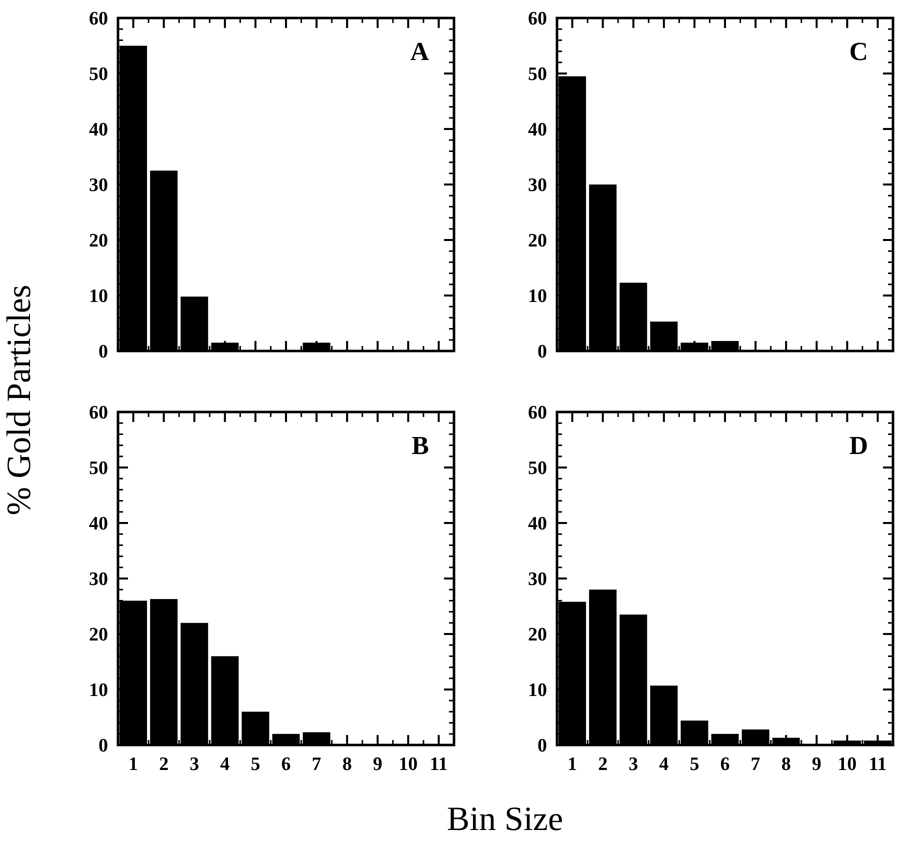  Describe the element at coordinates (505, 819) in the screenshot. I see `x-axis-title: Bin Size` at that location.